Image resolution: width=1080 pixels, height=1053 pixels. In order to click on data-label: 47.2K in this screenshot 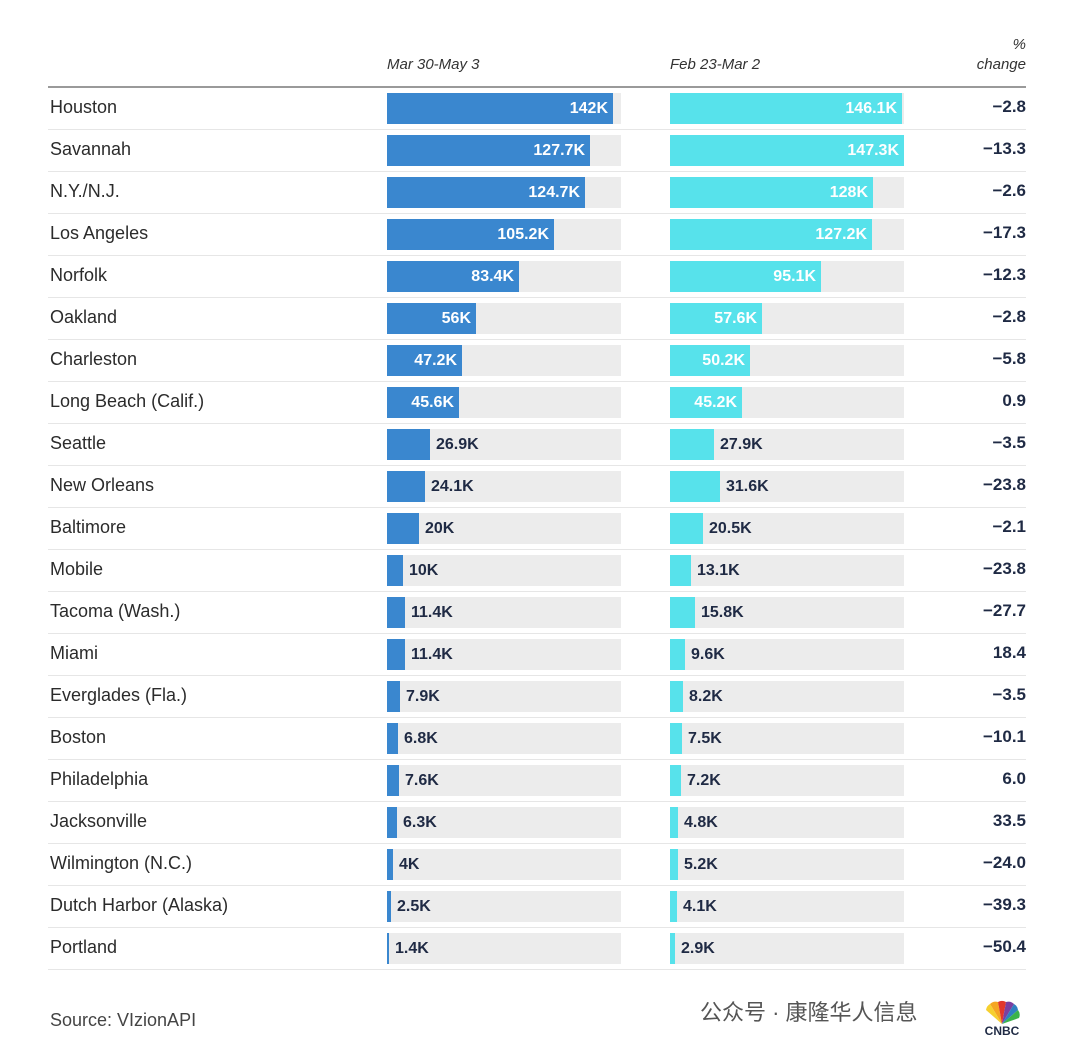, I will do `click(435, 360)`.